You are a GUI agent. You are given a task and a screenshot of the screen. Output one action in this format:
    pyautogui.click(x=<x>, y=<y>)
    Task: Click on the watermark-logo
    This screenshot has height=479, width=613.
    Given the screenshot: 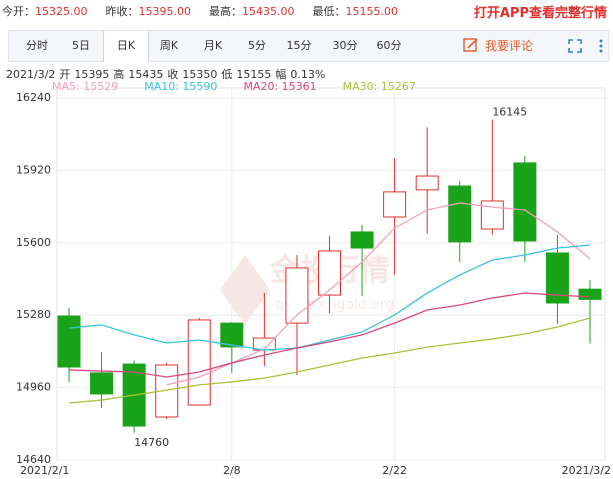 What is the action you would take?
    pyautogui.click(x=245, y=290)
    